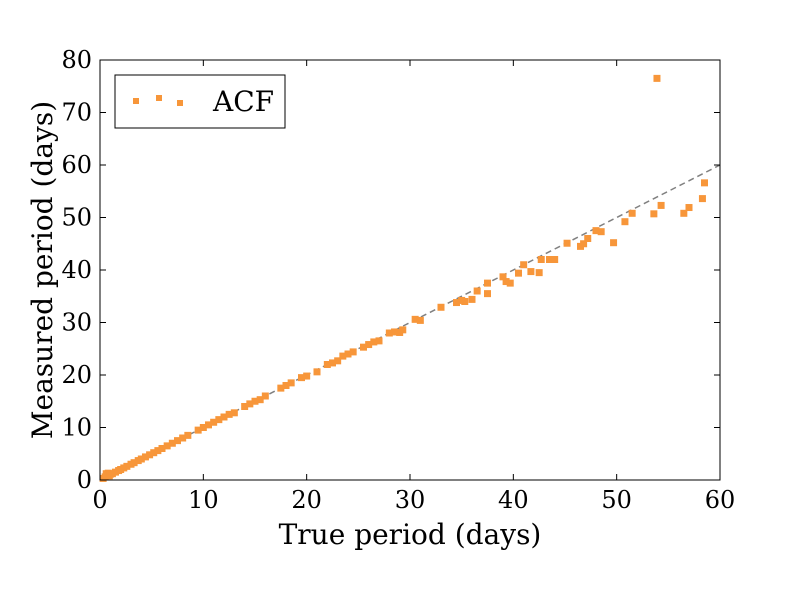 Image resolution: width=800 pixels, height=600 pixels. What do you see at coordinates (306, 500) in the screenshot?
I see `x-tick-label: 20` at bounding box center [306, 500].